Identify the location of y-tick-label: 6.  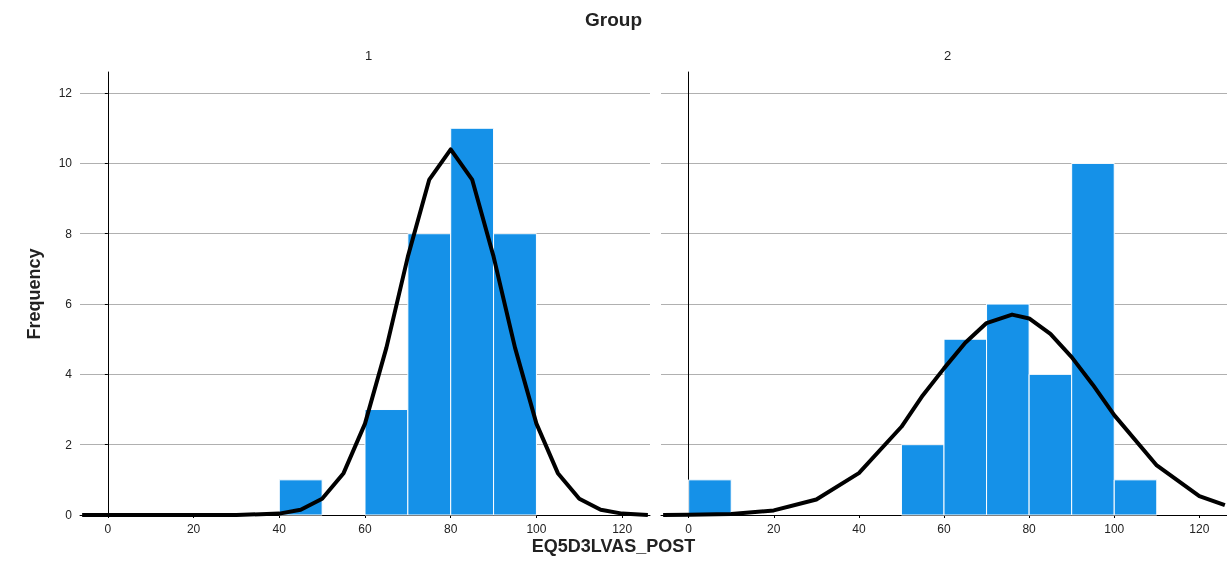
(69, 304).